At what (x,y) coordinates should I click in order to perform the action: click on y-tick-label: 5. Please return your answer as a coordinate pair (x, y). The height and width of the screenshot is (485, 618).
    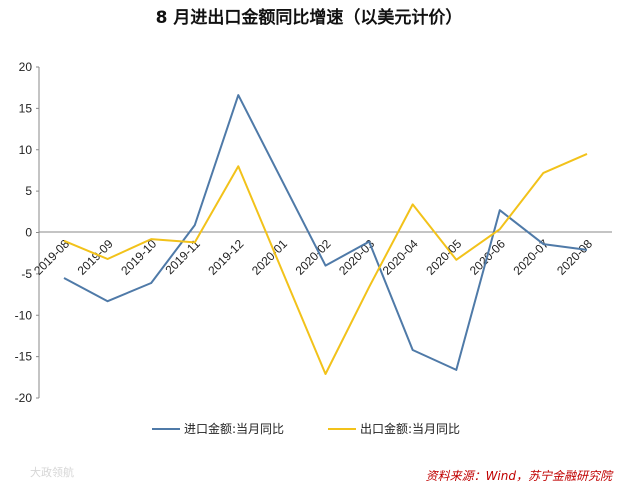
    Looking at the image, I should click on (28, 191).